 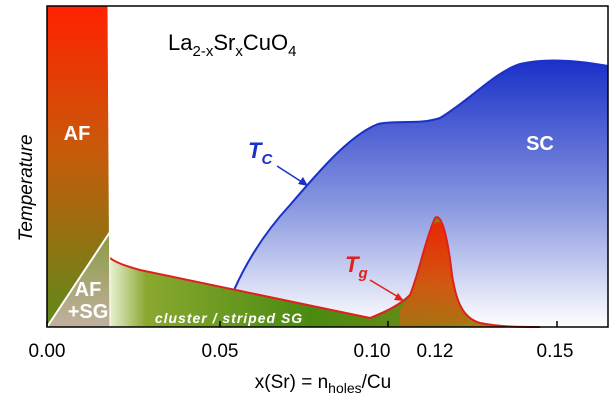 What do you see at coordinates (435, 351) in the screenshot?
I see `tick-label-3: 0.12` at bounding box center [435, 351].